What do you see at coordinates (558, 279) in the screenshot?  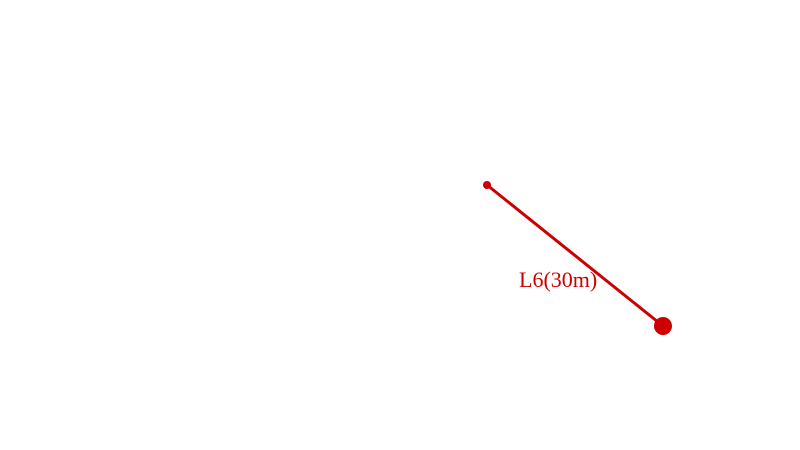 I see `segment-label: L6(30m)` at bounding box center [558, 279].